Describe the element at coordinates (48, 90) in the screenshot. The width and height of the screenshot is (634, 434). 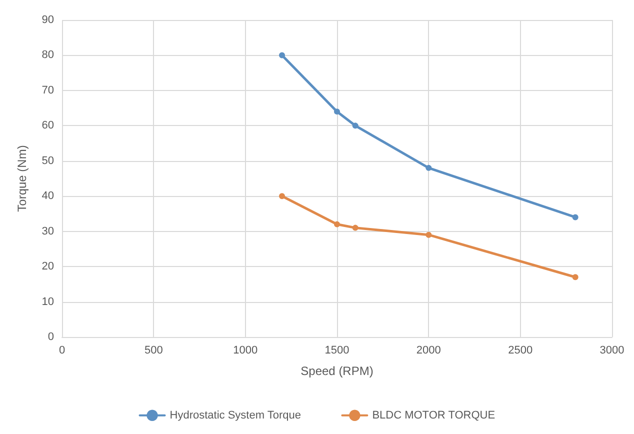
I see `y-tick-label: 70` at that location.